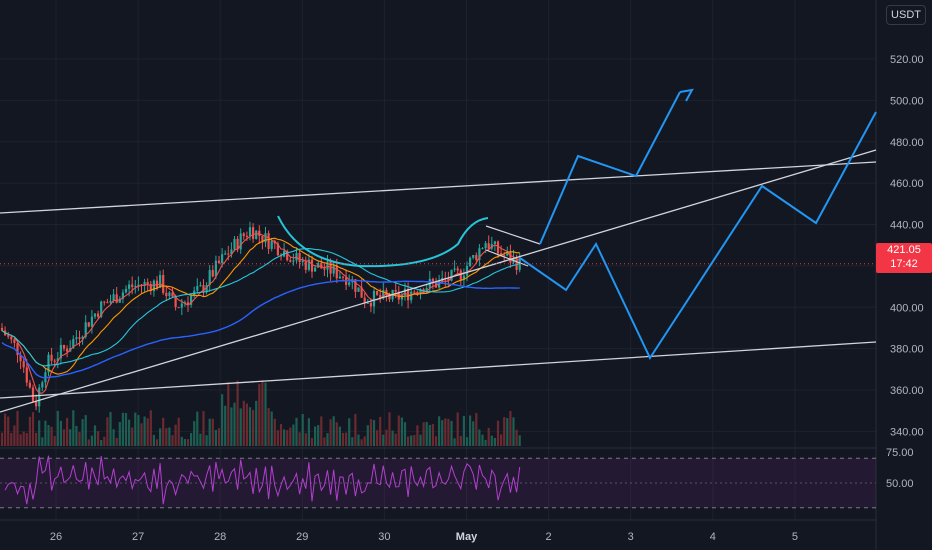 Image resolution: width=932 pixels, height=550 pixels. What do you see at coordinates (907, 60) in the screenshot?
I see `y-tick-label: 520.00` at bounding box center [907, 60].